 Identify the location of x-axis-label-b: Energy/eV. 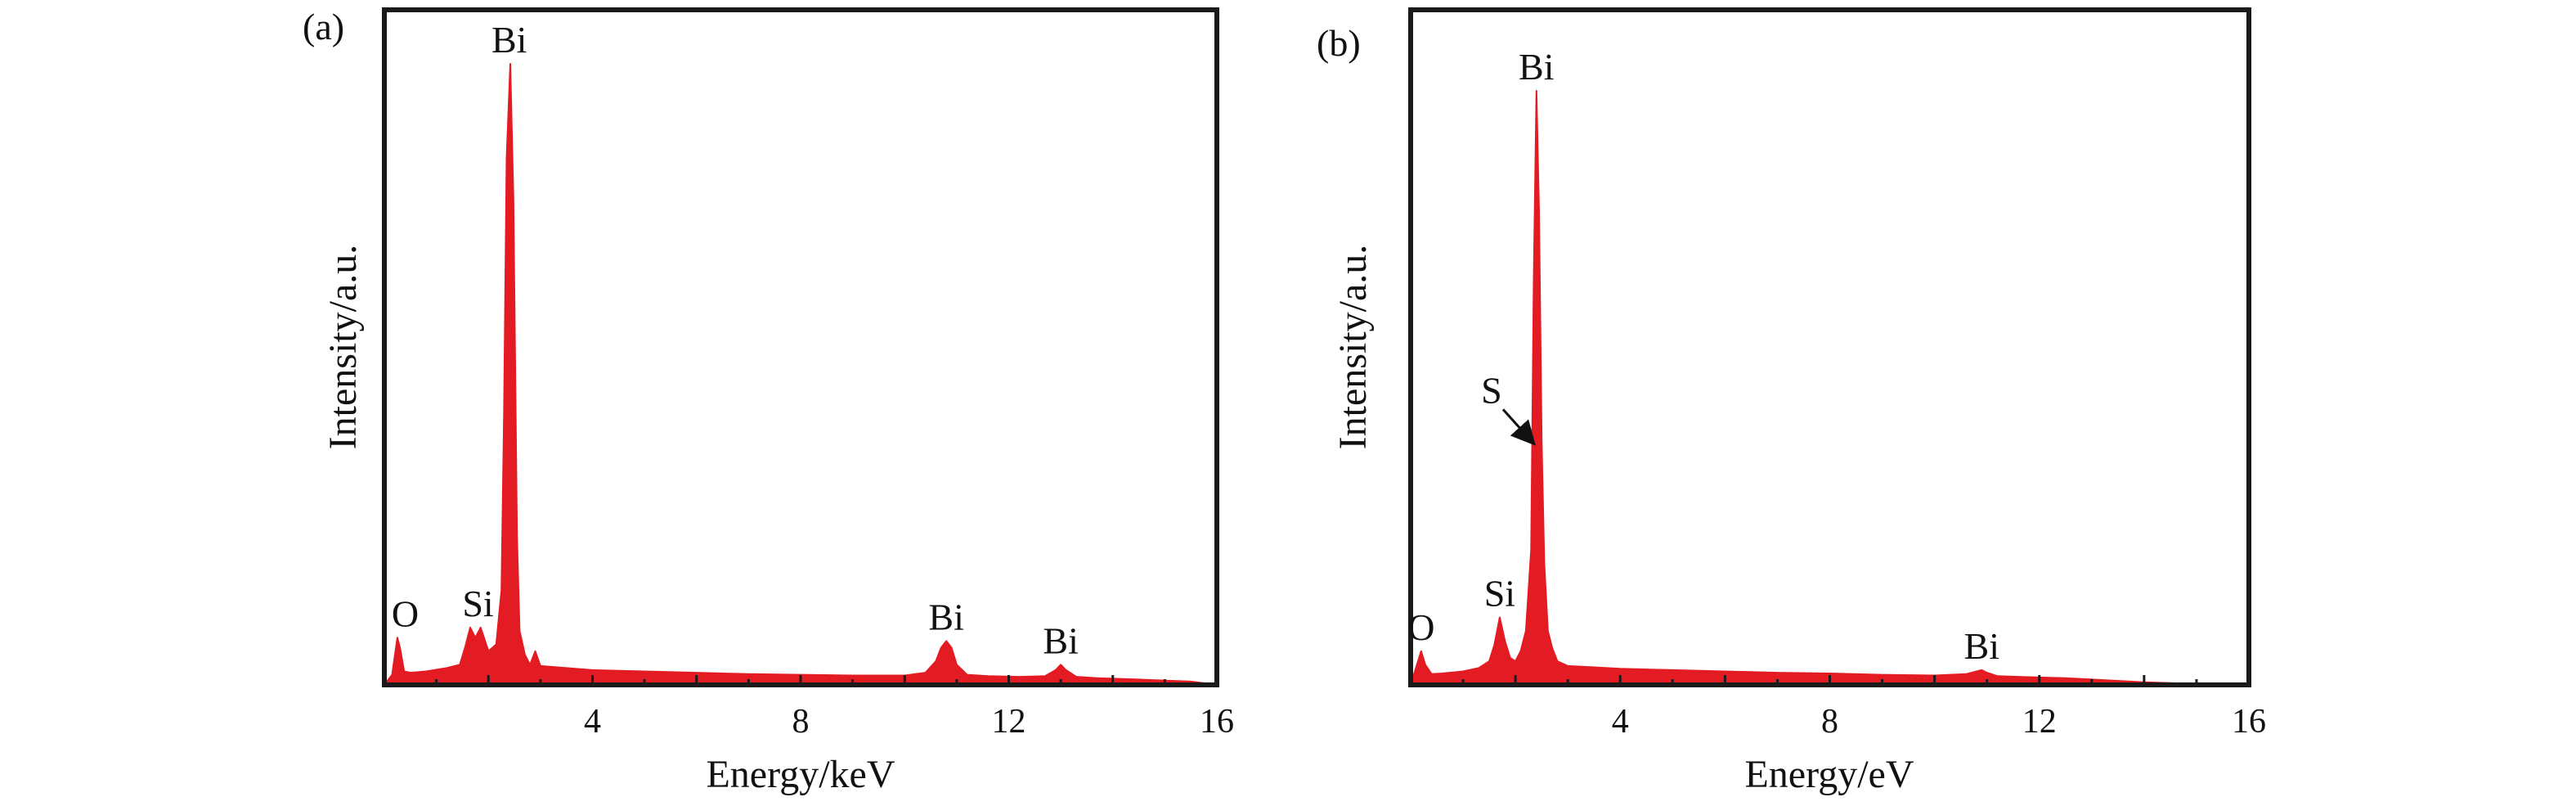
(1829, 774).